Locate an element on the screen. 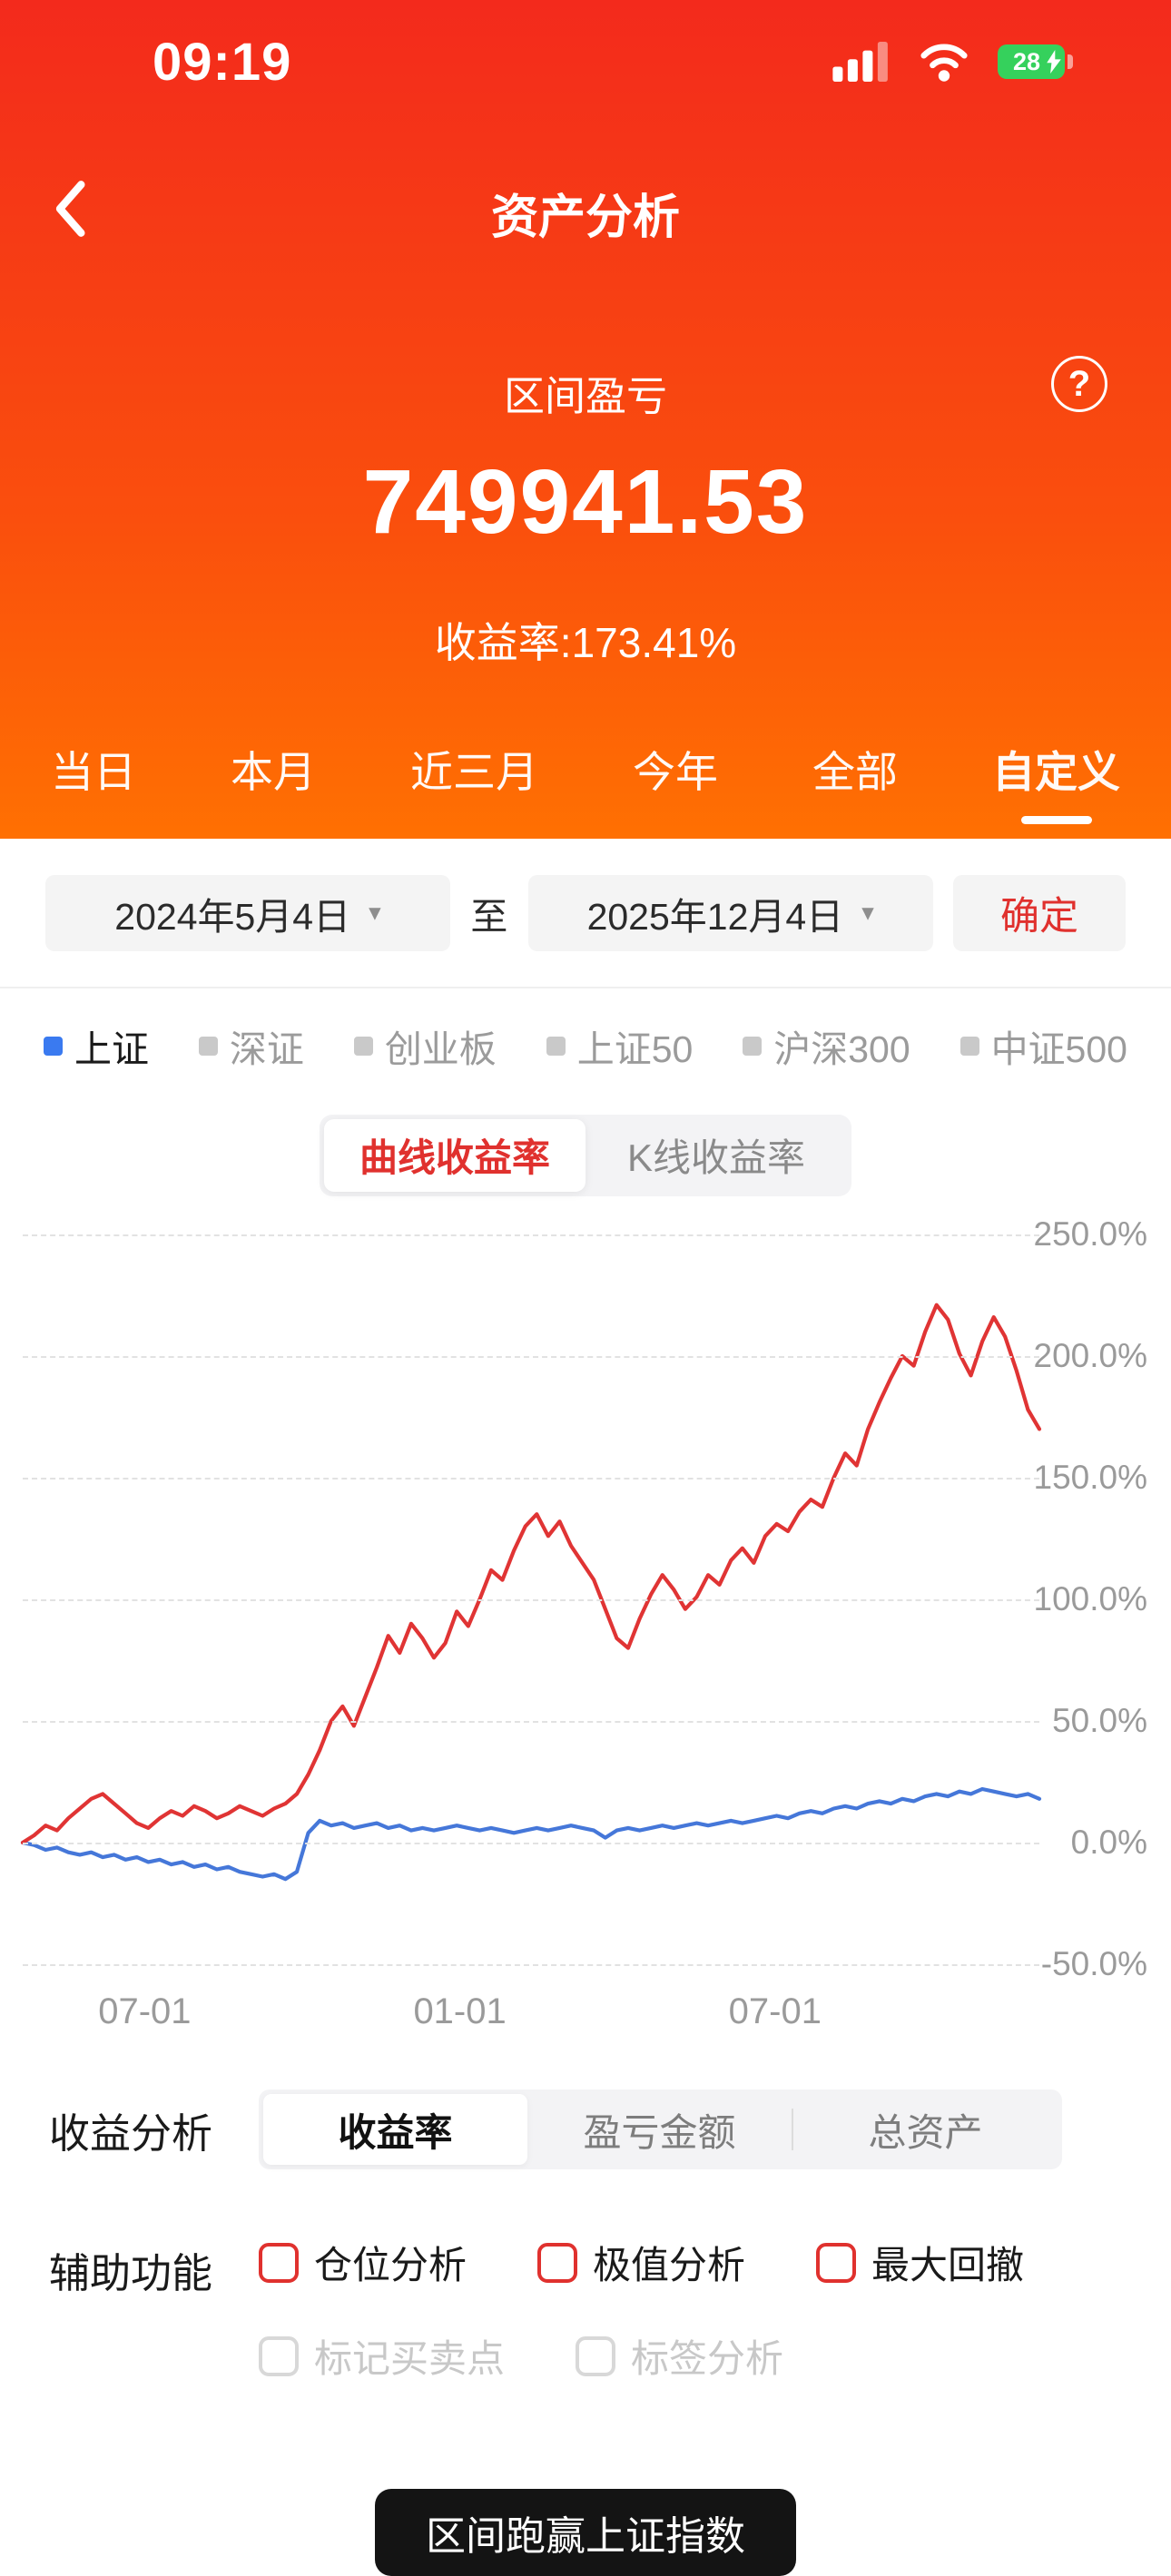  series-line-sse-index is located at coordinates (531, 1834).